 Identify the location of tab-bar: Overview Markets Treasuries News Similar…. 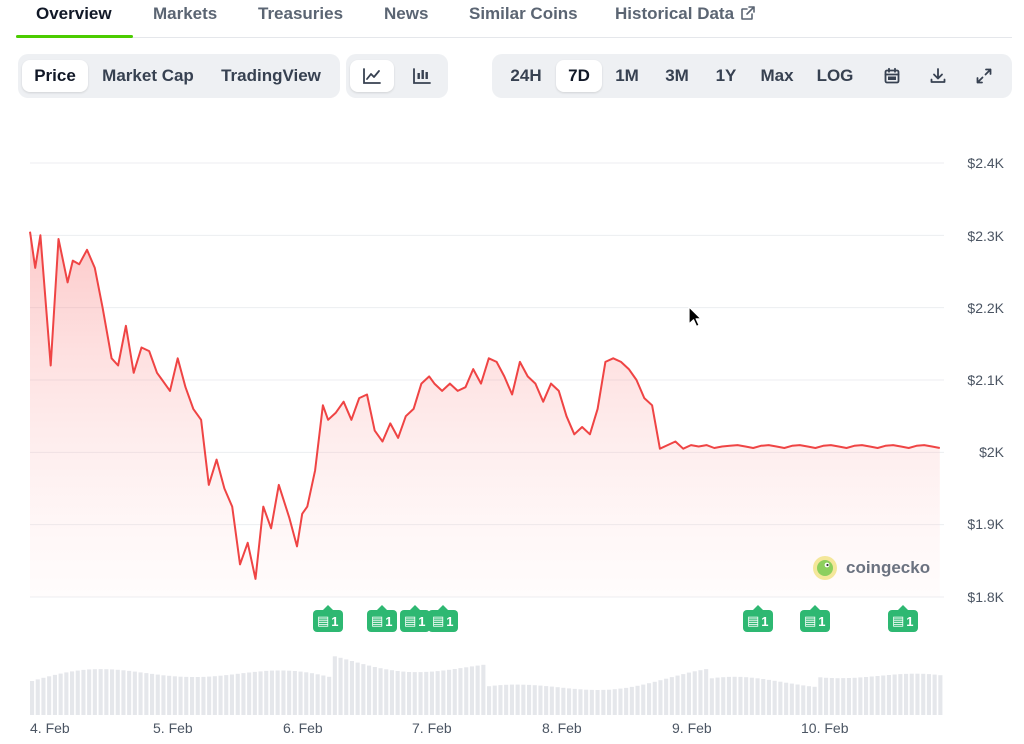
(514, 19).